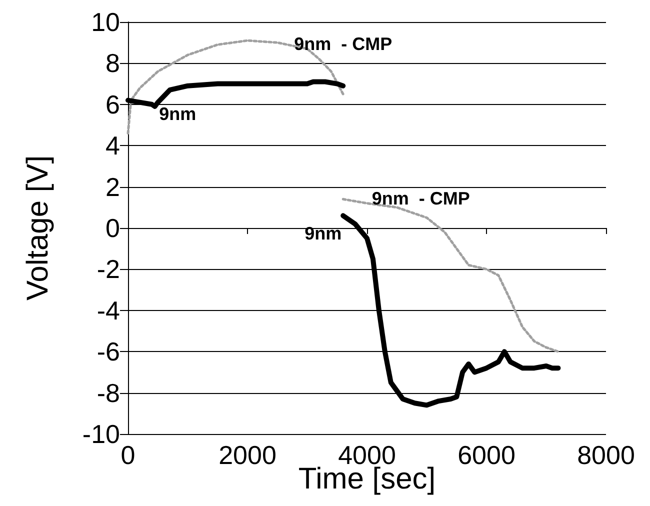  Describe the element at coordinates (487, 455) in the screenshot. I see `x-tick-label: 6000` at that location.